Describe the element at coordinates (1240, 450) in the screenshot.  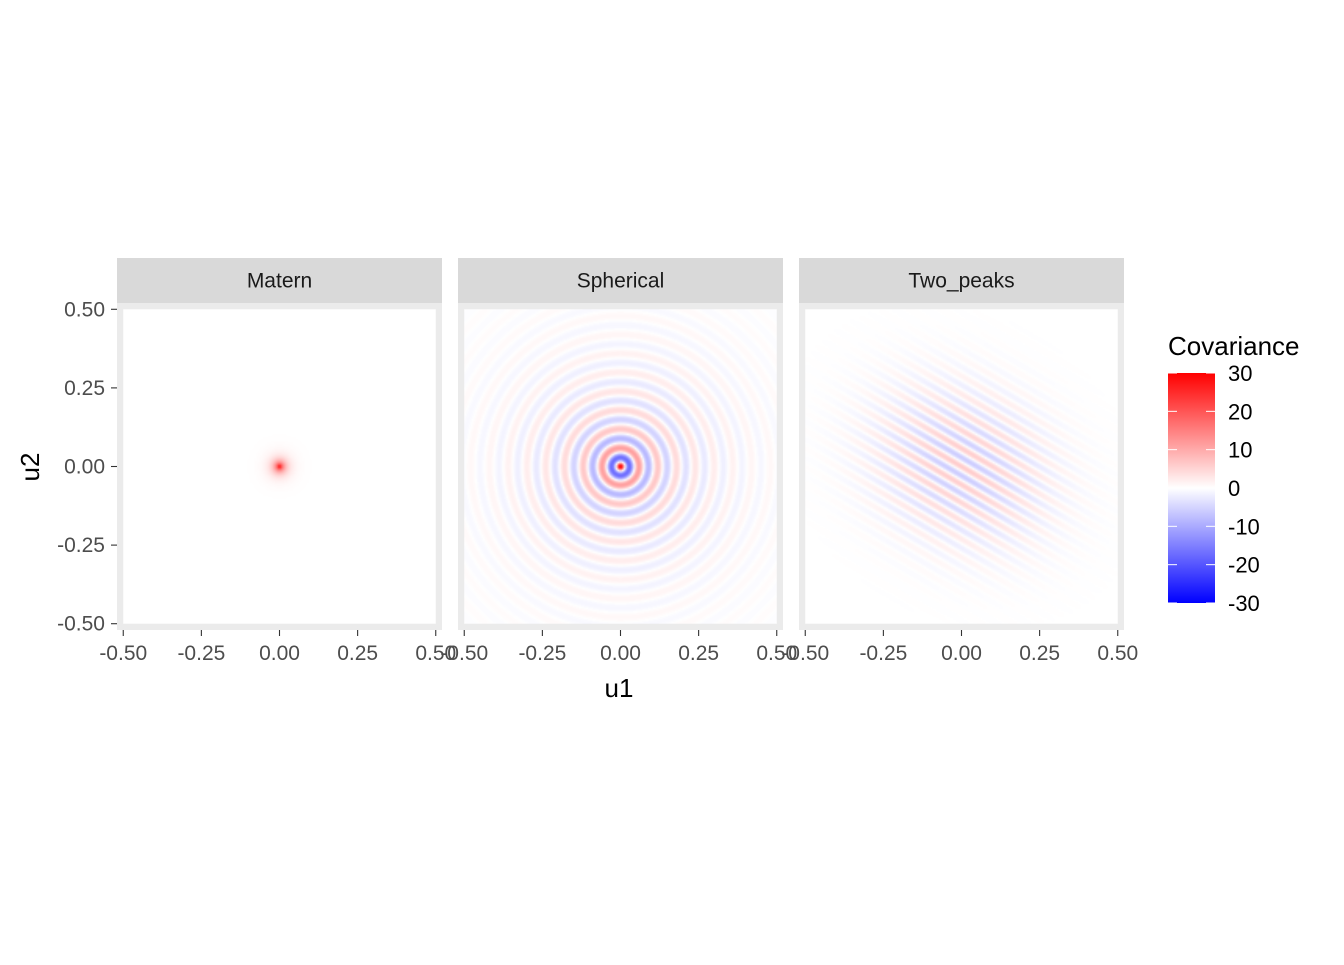
I see `legend-label: 10` at that location.